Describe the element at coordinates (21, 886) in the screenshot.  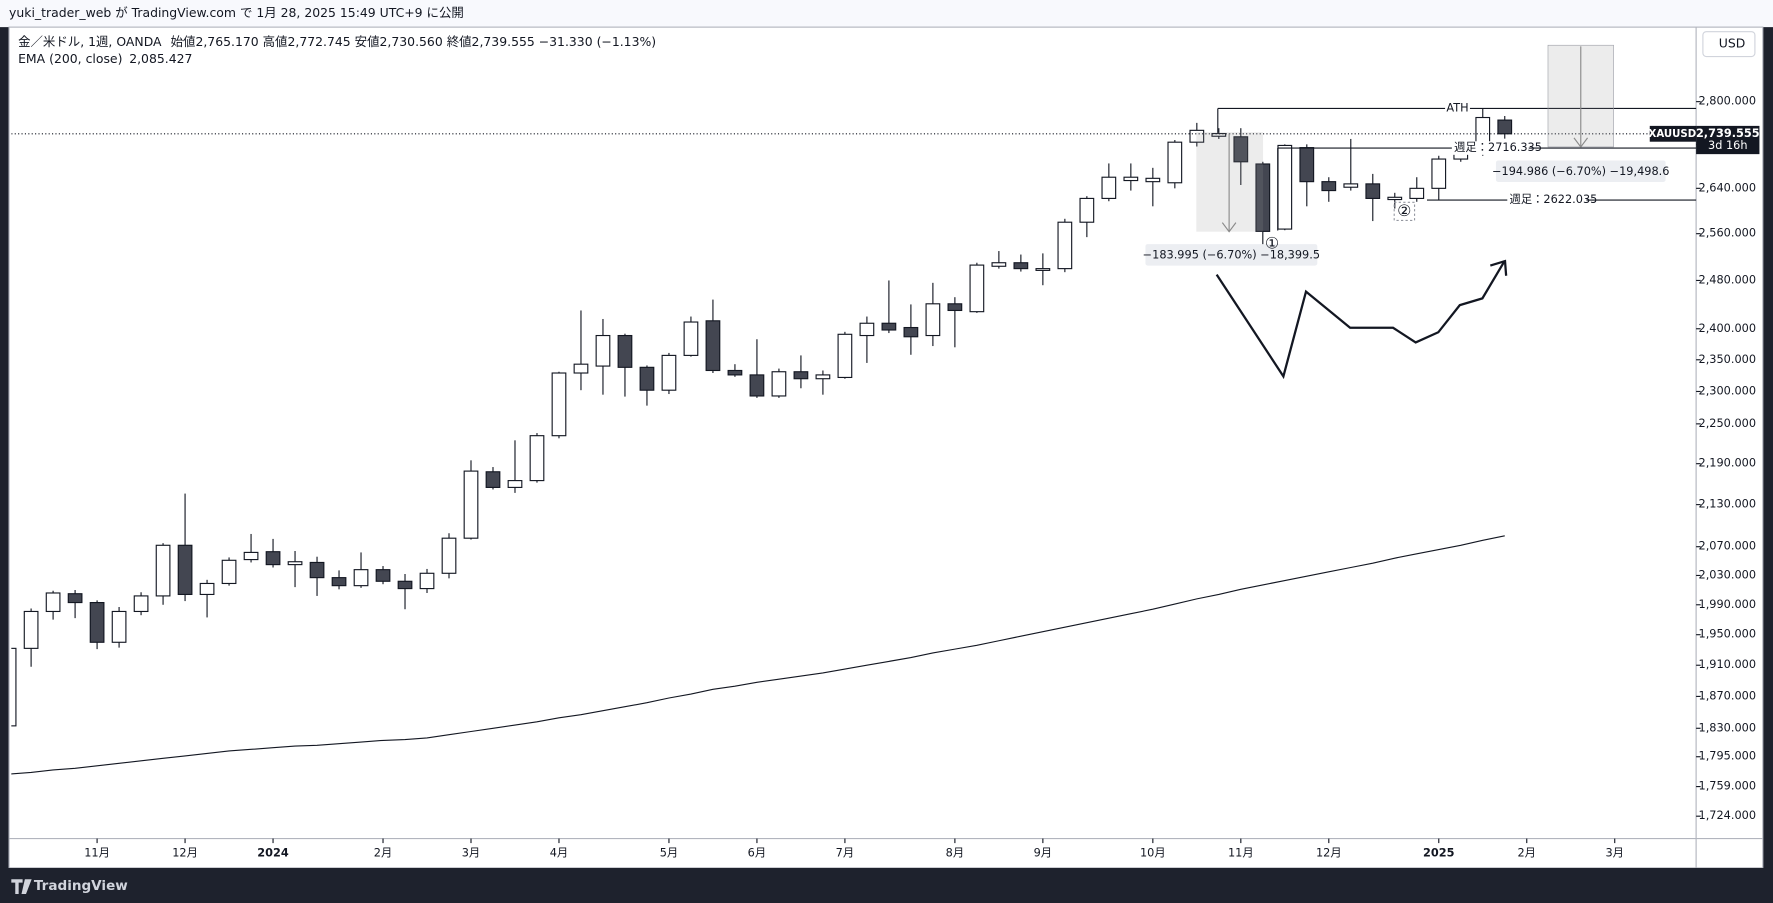
I see `brand-logo` at that location.